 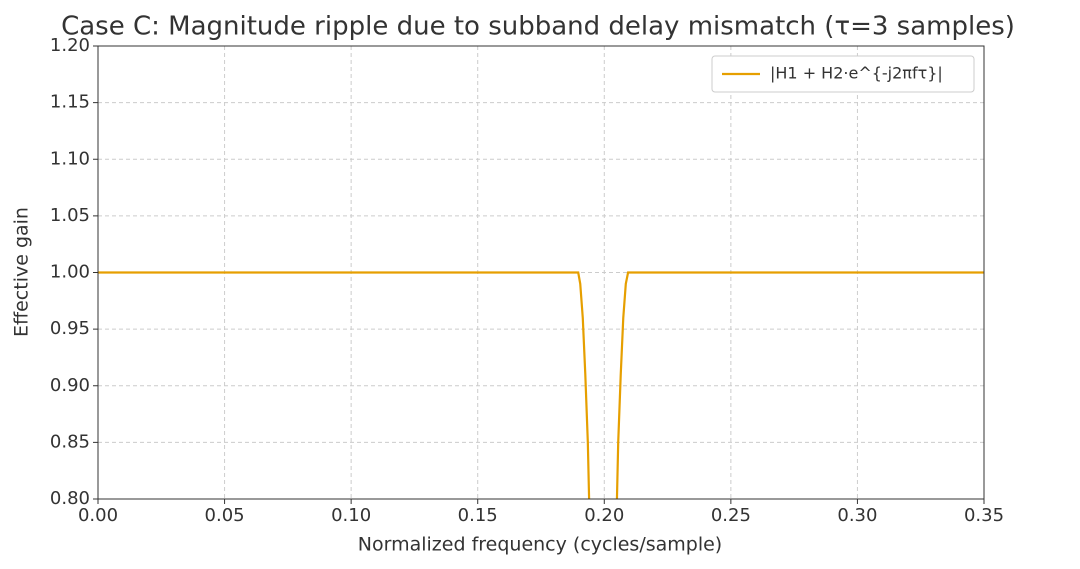 I want to click on x-axis-label: Normalized frequency (cycles/sample), so click(x=540, y=545).